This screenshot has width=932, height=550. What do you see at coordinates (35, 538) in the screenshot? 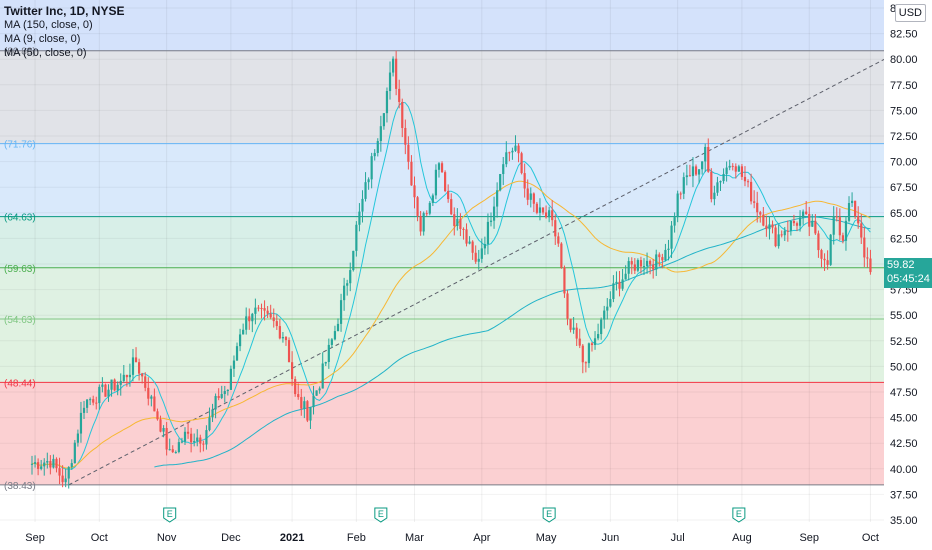
I see `time-tick-label: Sep` at bounding box center [35, 538].